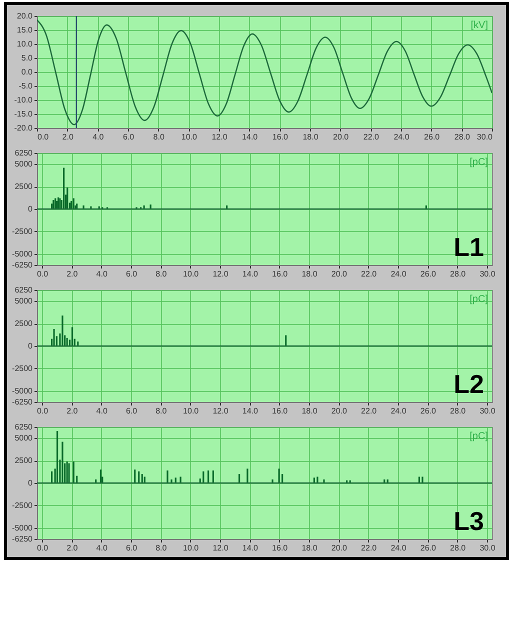 The width and height of the screenshot is (520, 635). I want to click on y-tick-label: -10.0, so click(24, 100).